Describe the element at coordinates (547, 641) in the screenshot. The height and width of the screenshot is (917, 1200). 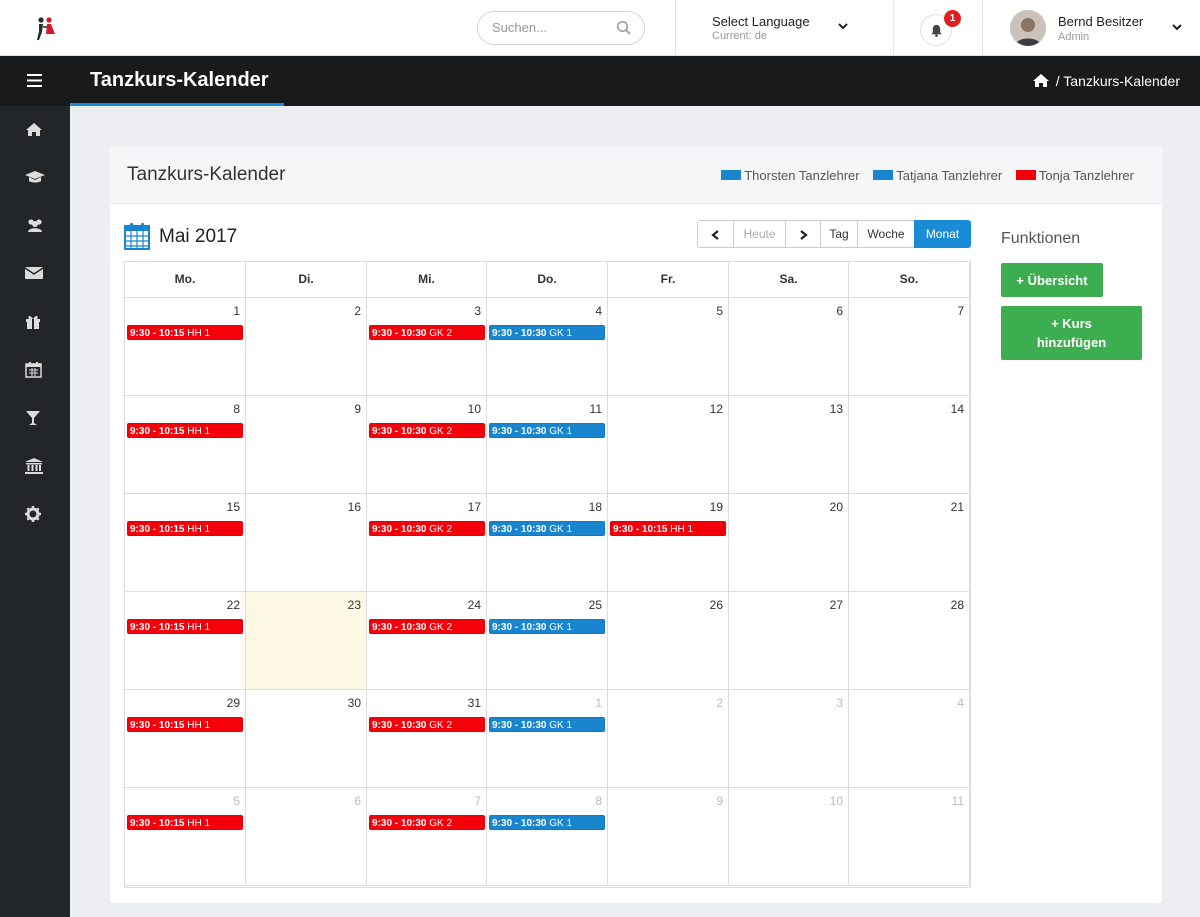
I see `day-cell: 25 9:30 - 10:30 GK 1` at that location.